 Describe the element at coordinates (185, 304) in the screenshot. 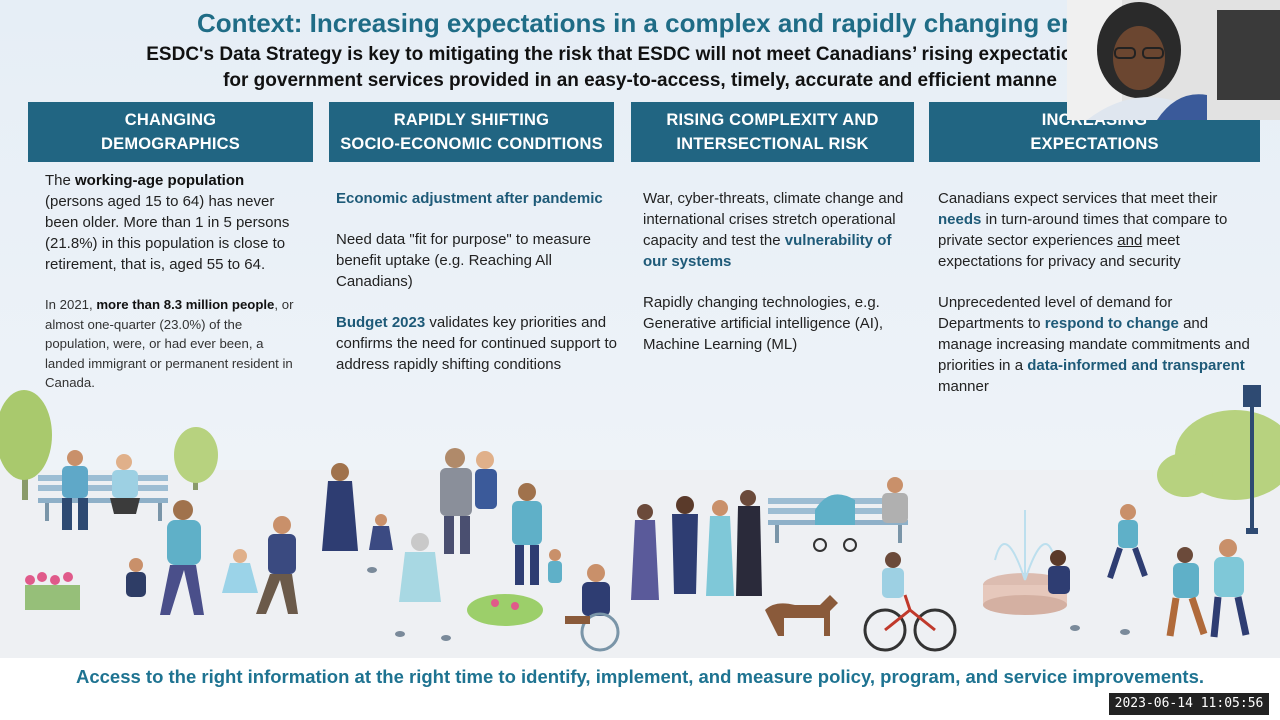

I see `emphasis-text: more than 8.3 million people` at that location.